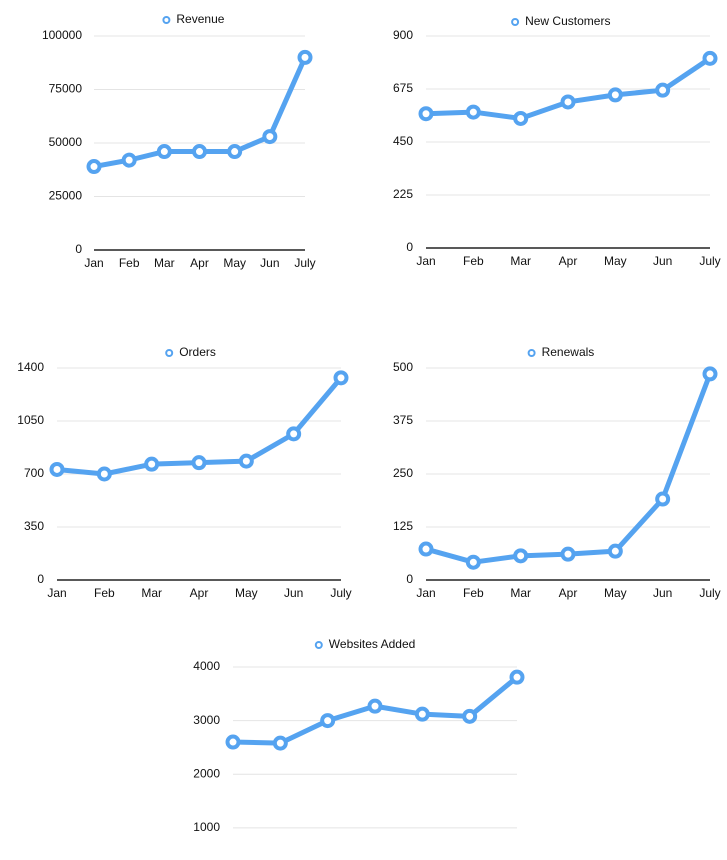  I want to click on y-tick-label: 3000, so click(206, 720).